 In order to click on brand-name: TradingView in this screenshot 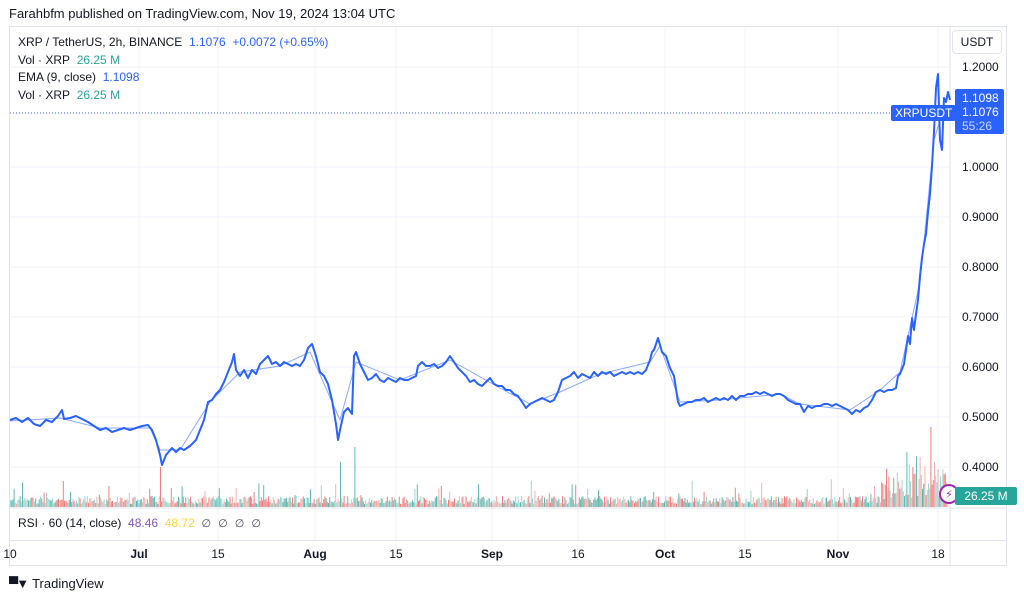, I will do `click(68, 583)`.